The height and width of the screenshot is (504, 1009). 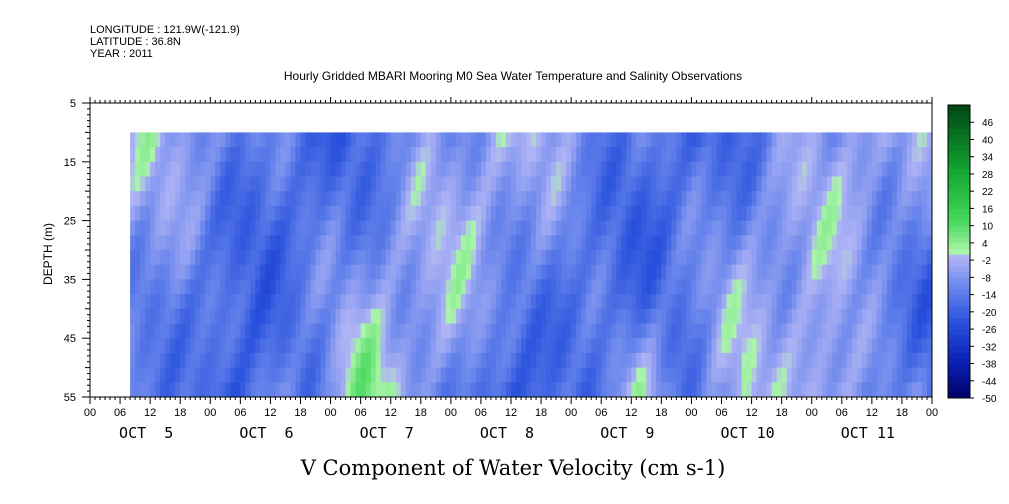 What do you see at coordinates (989, 330) in the screenshot?
I see `colorbar-label: -26` at bounding box center [989, 330].